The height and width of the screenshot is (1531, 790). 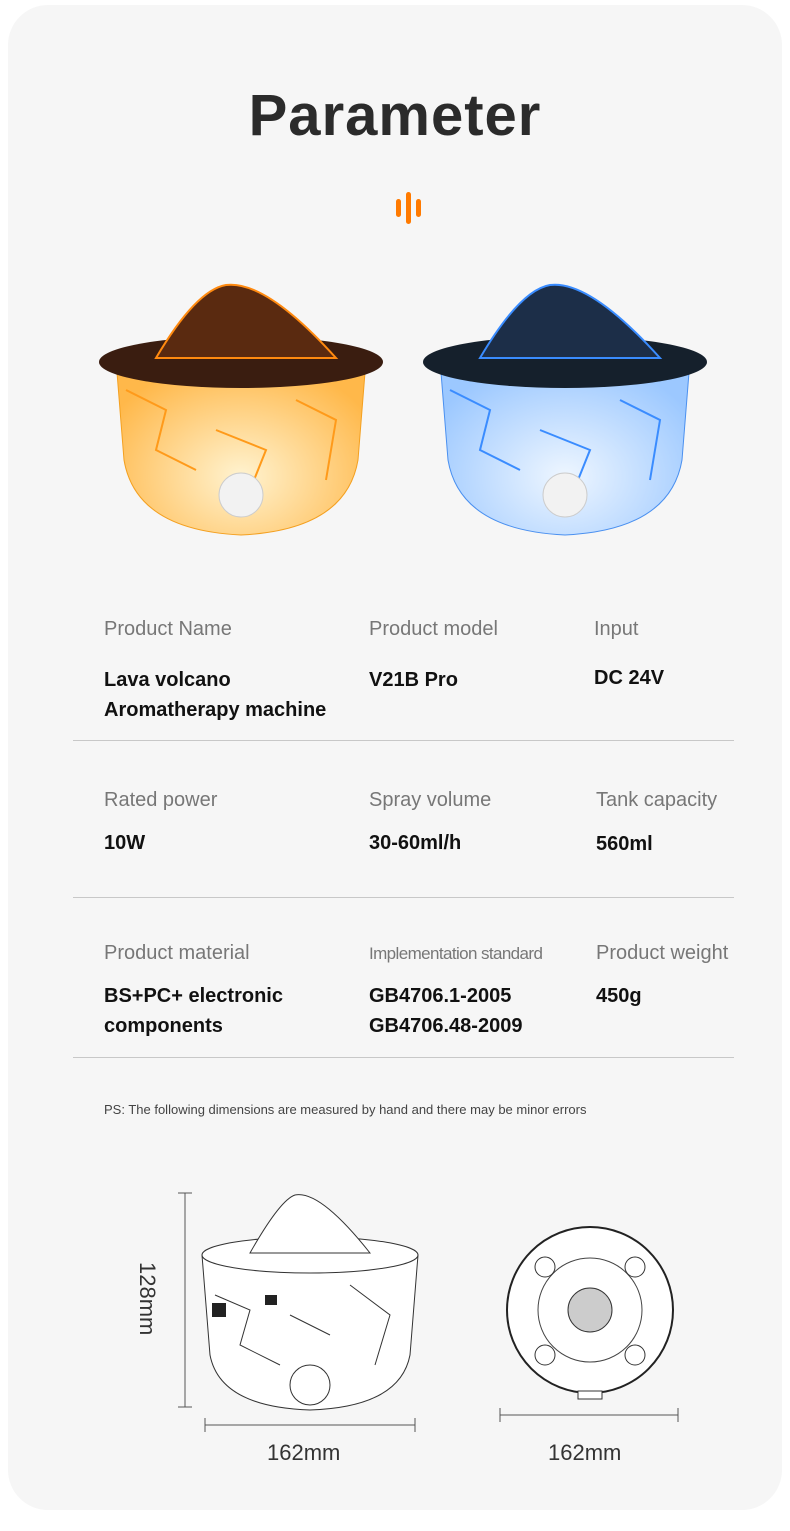 I want to click on spec-label: Spray volume, so click(x=430, y=800).